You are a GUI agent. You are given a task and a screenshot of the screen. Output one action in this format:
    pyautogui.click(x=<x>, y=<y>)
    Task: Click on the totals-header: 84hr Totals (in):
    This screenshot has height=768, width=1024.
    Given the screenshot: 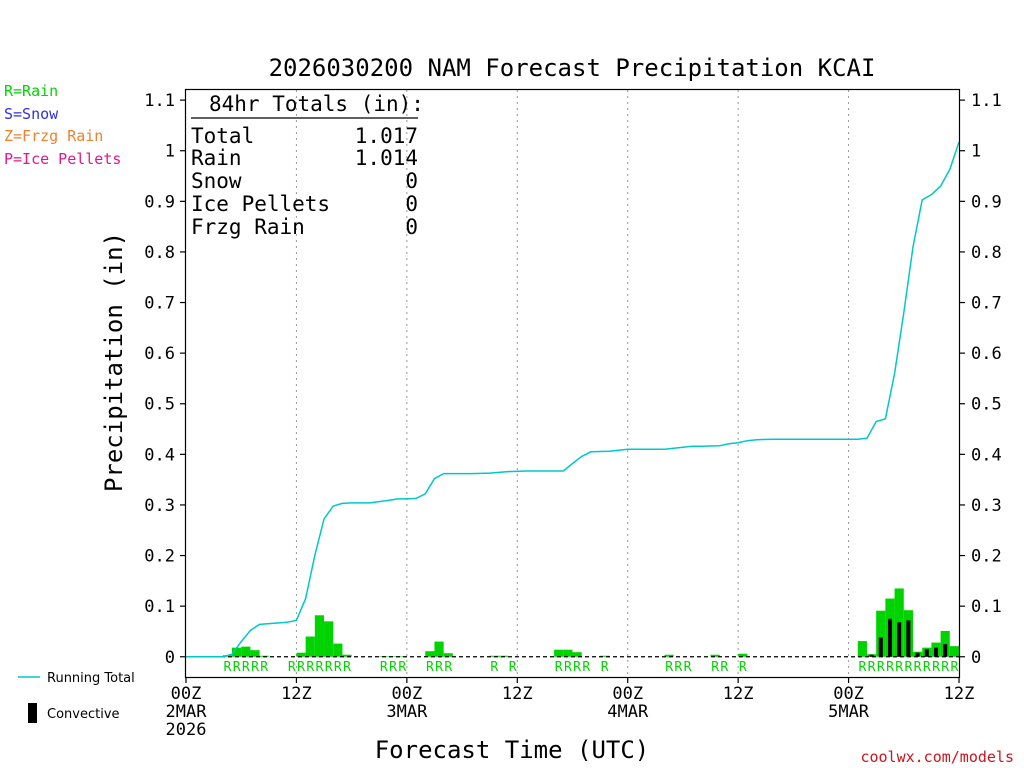 What is the action you would take?
    pyautogui.click(x=316, y=104)
    